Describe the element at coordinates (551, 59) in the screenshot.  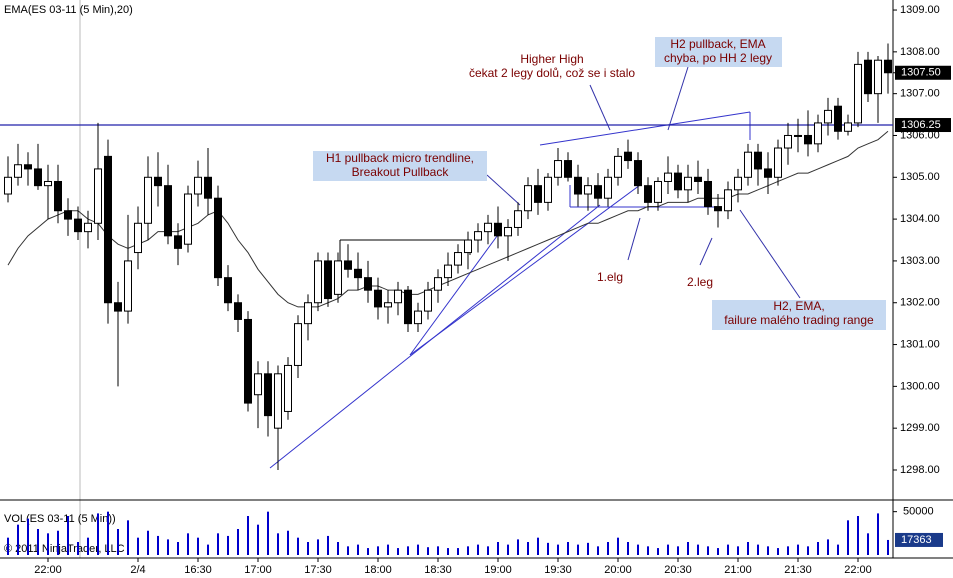
I see `annotation-text: Higher High` at that location.